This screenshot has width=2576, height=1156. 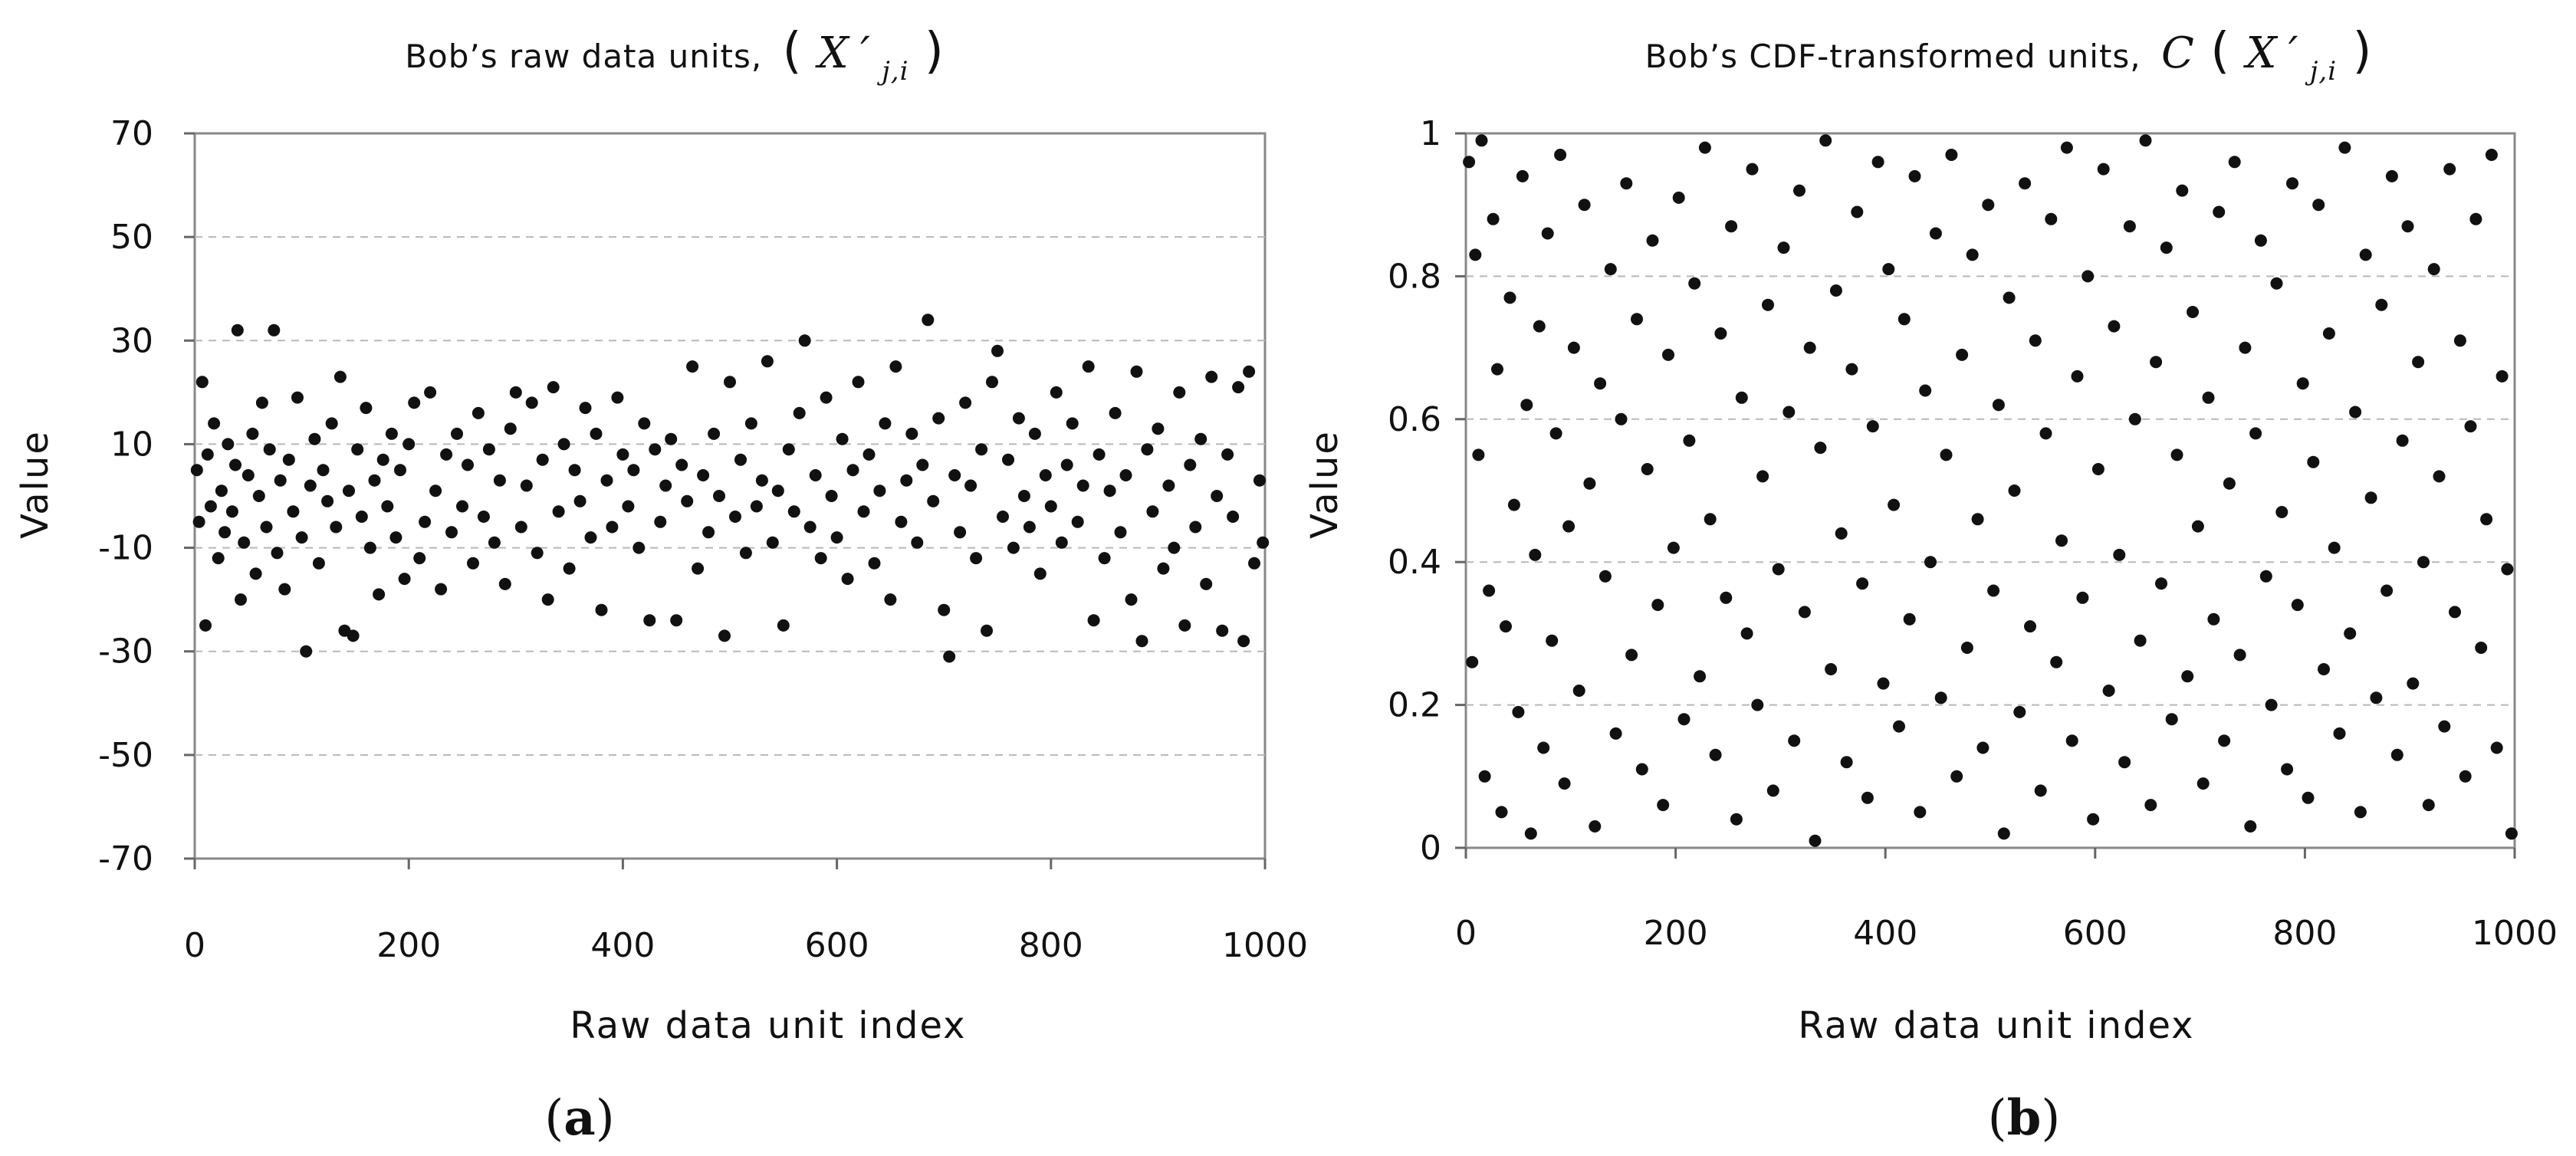 What do you see at coordinates (1430, 848) in the screenshot?
I see `chart-b-y-tick-label: 0` at bounding box center [1430, 848].